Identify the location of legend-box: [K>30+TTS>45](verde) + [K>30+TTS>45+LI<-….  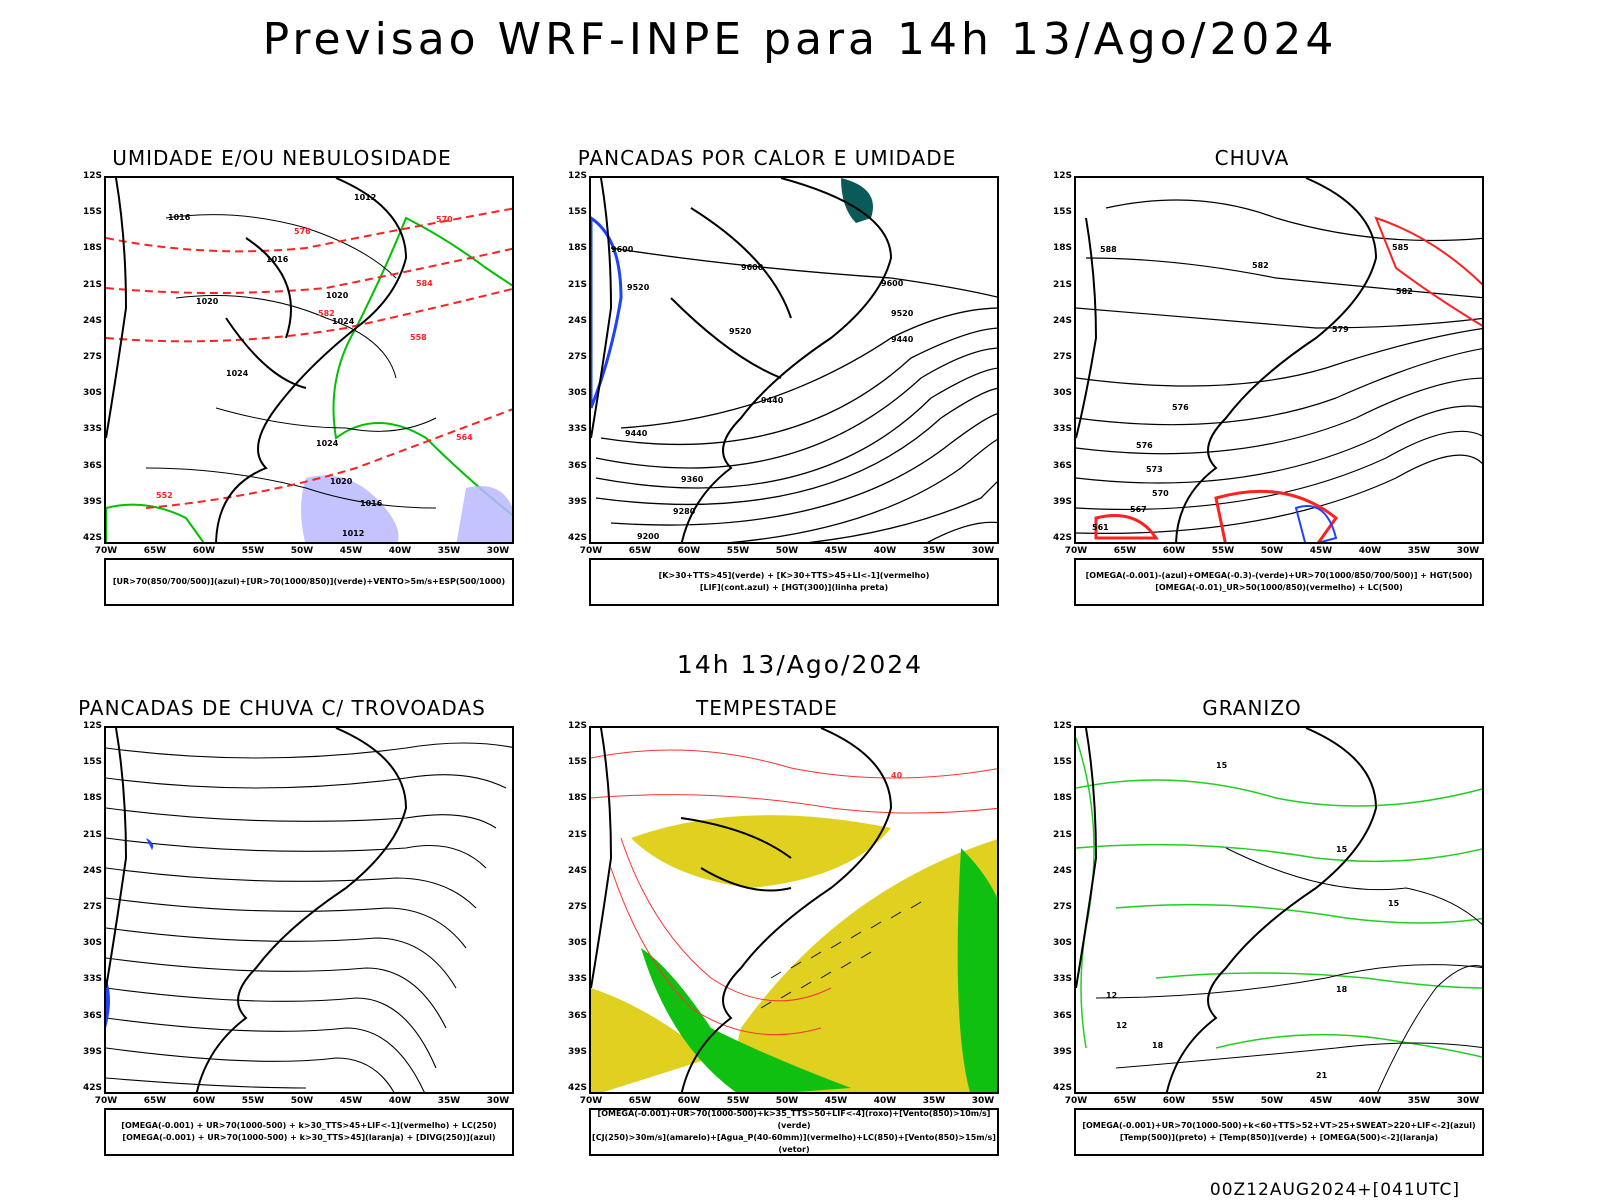
(794, 582).